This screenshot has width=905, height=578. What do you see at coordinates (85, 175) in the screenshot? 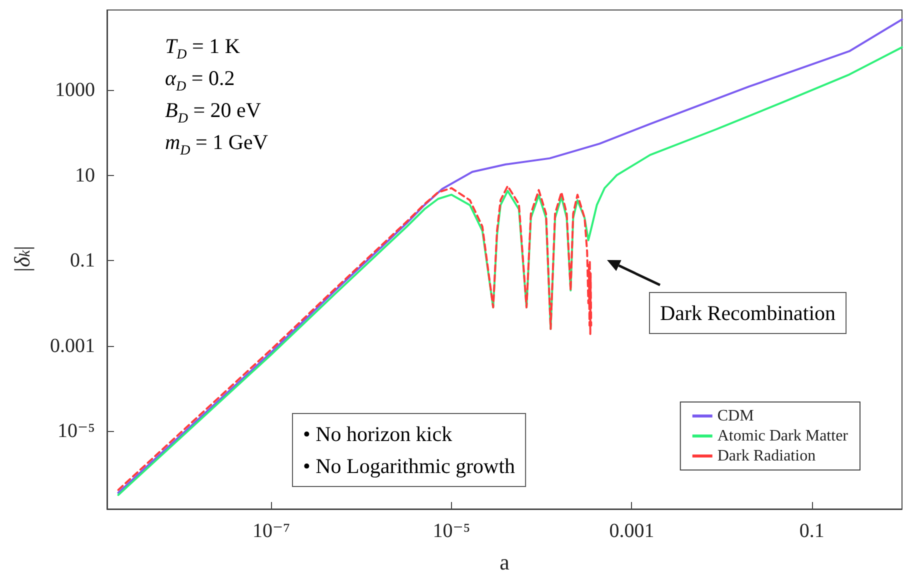
I see `y-tick-label: 10` at bounding box center [85, 175].